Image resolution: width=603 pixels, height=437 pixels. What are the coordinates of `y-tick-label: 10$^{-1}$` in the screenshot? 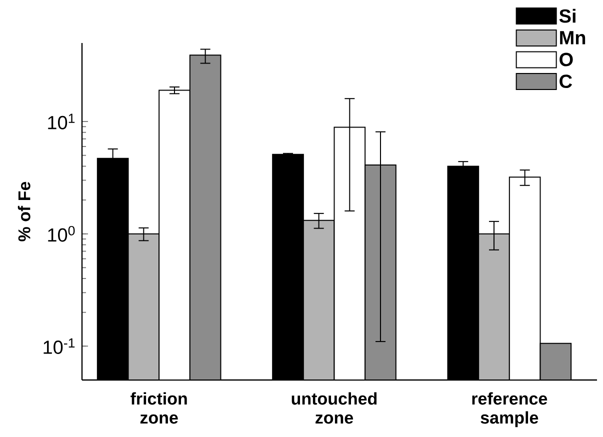 It's located at (59, 346).